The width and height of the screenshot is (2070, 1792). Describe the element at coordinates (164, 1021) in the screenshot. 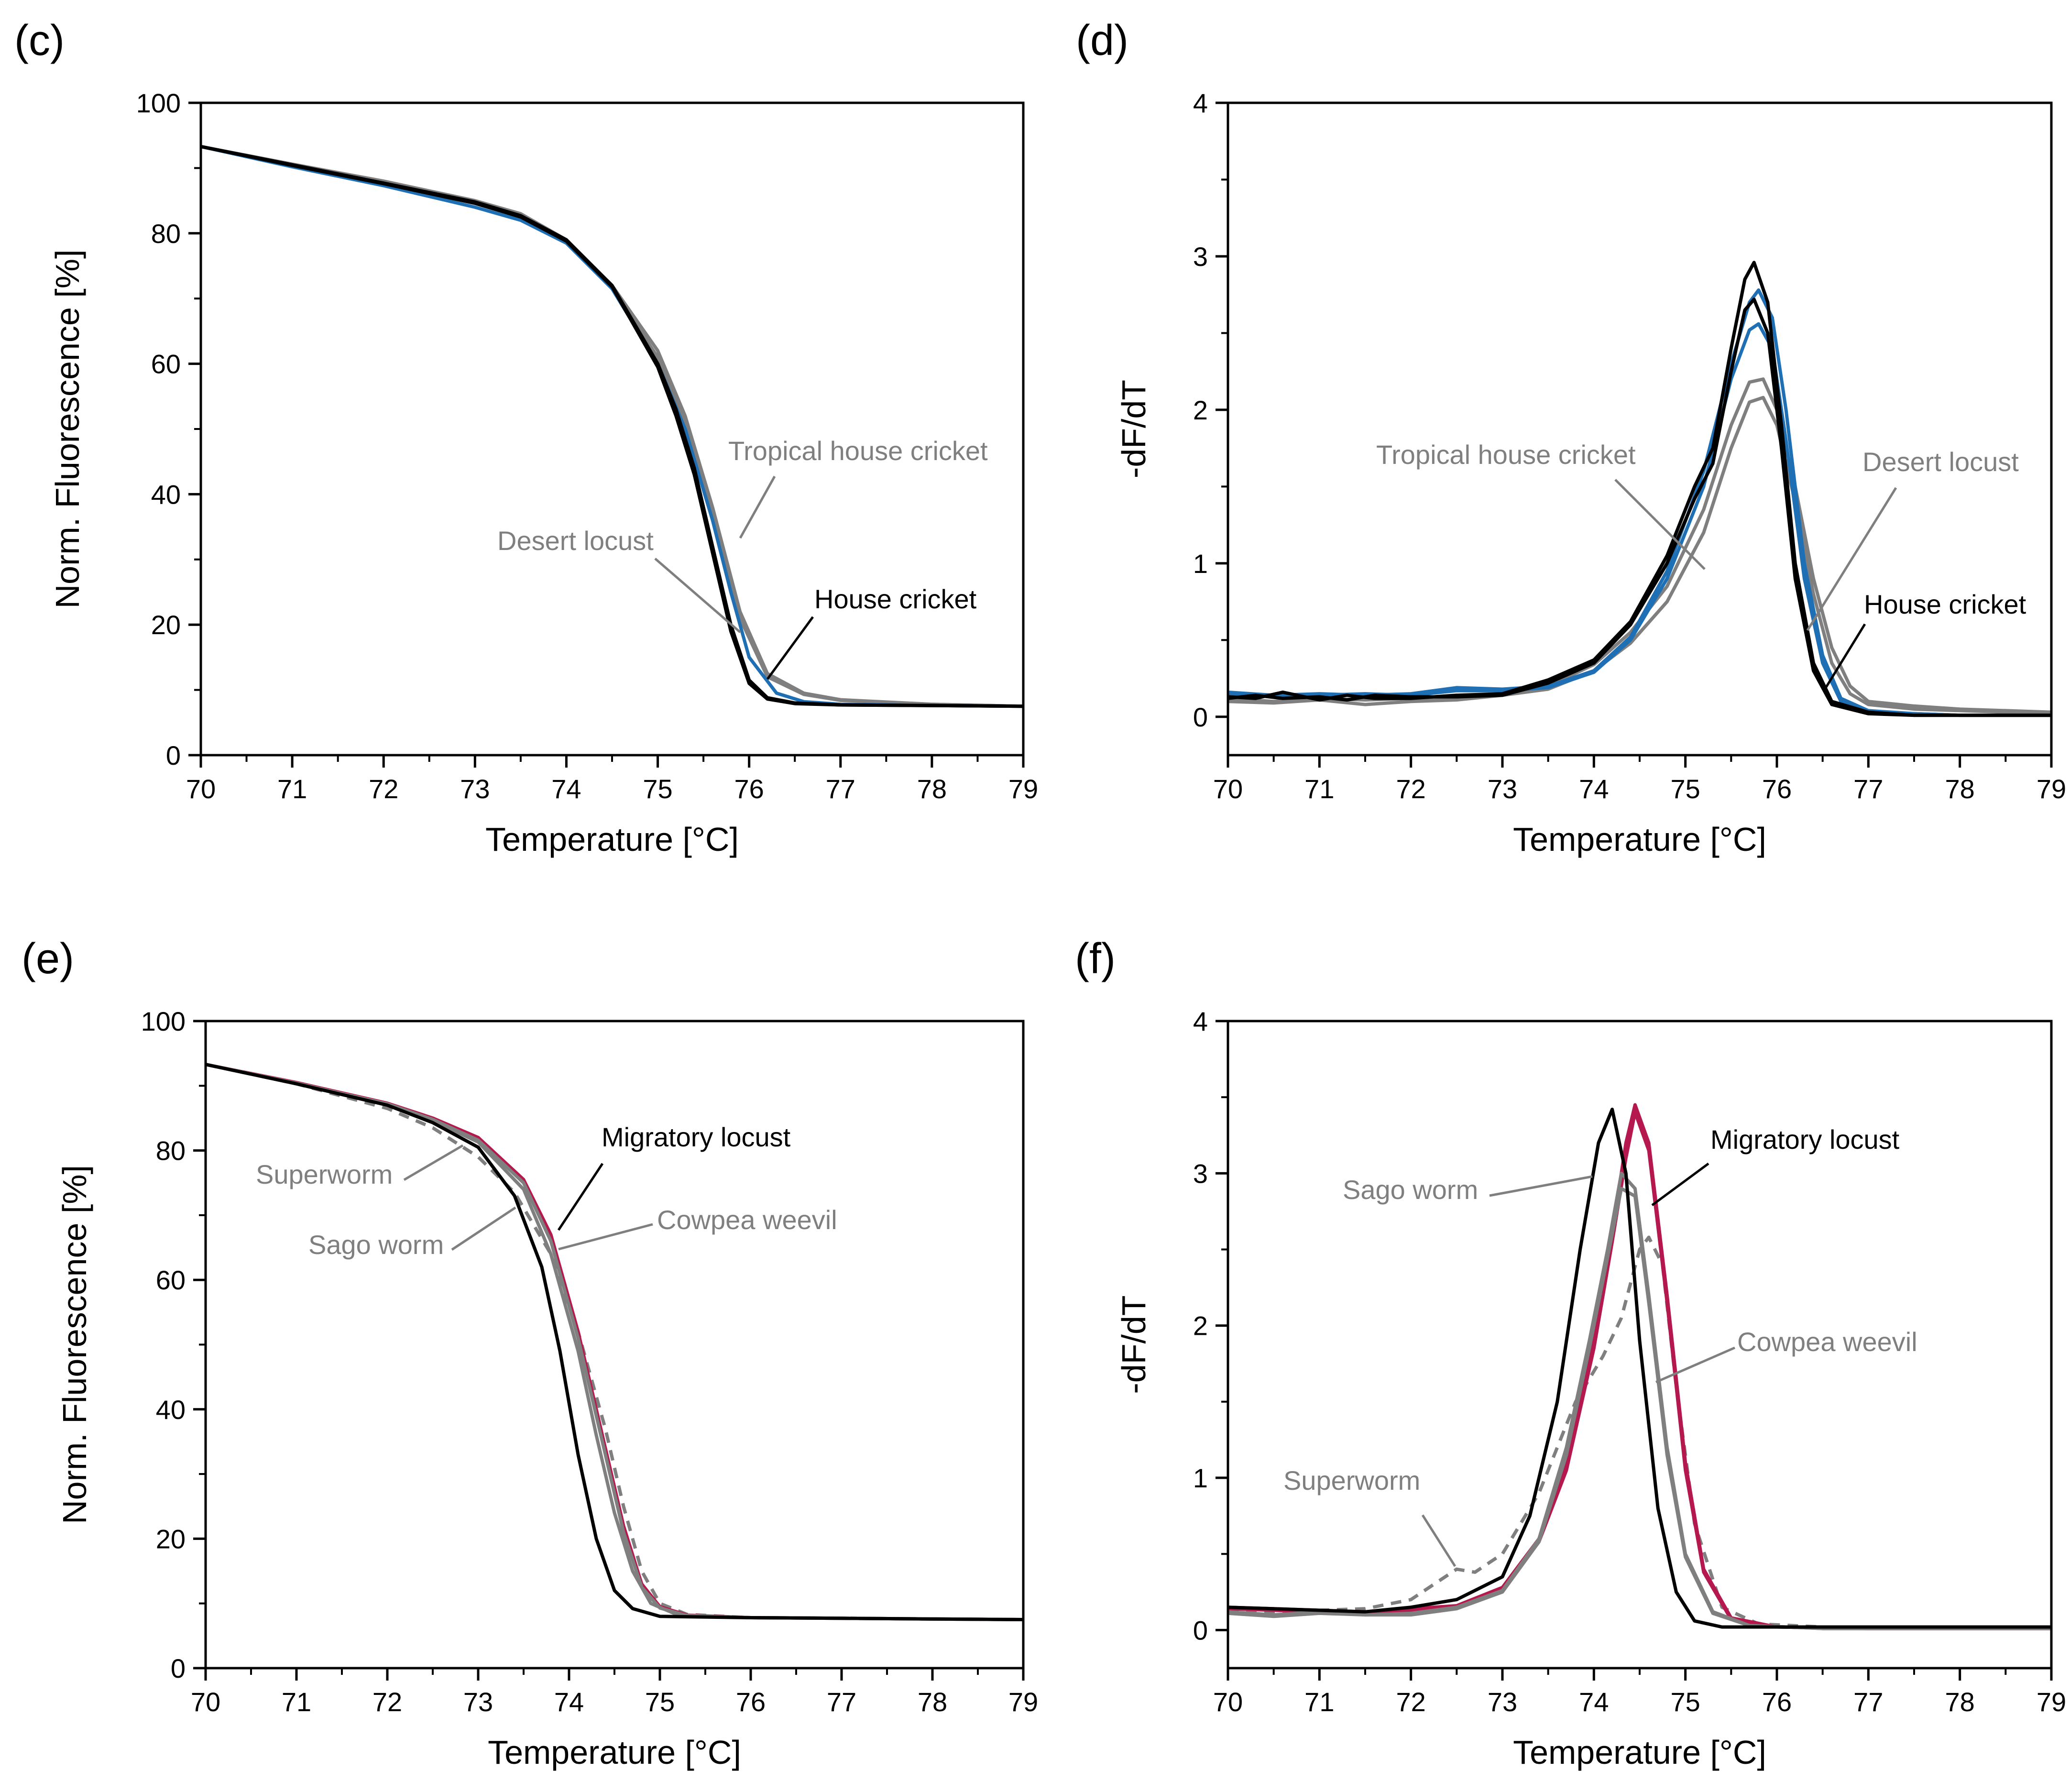

I see `y-tick-label: 100` at that location.